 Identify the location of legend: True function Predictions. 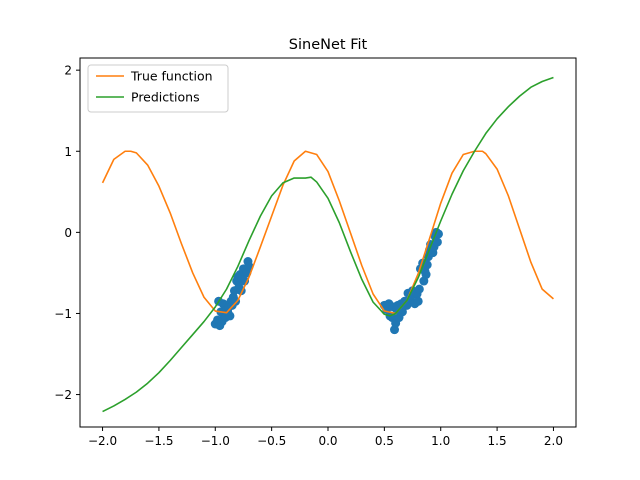
(158, 88).